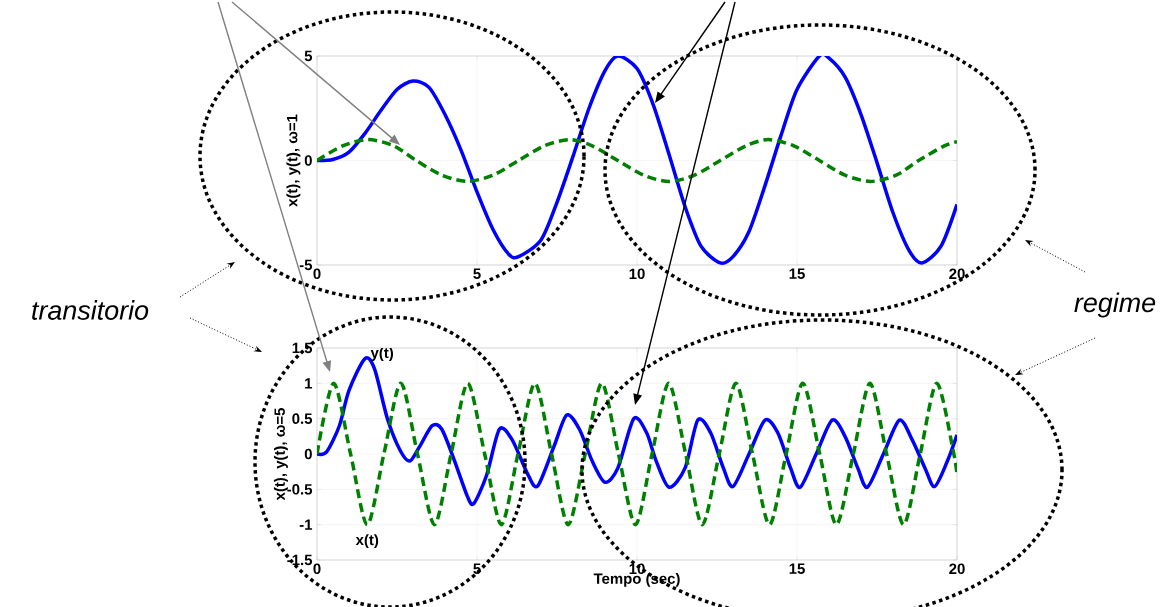  What do you see at coordinates (280, 454) in the screenshot?
I see `y-axis-title: x(t), y(t), ω=5` at bounding box center [280, 454].